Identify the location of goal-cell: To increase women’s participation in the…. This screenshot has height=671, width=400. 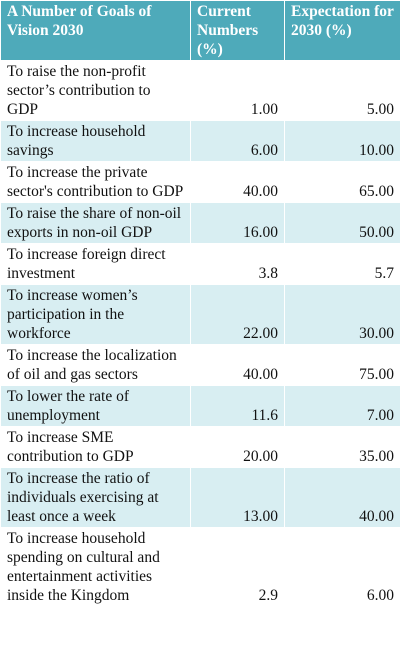
(95, 314).